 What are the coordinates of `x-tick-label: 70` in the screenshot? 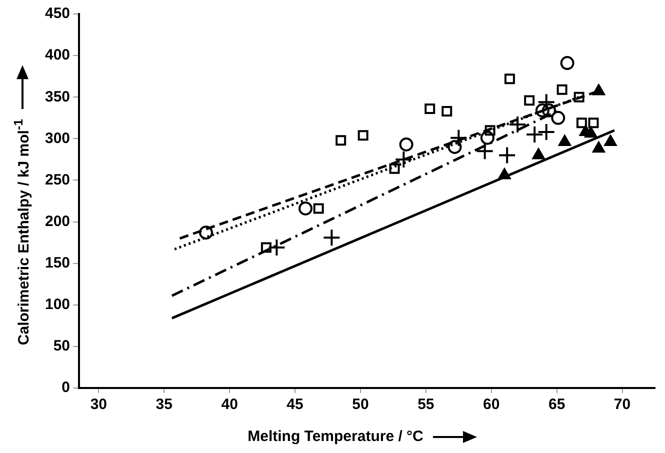 It's located at (622, 405).